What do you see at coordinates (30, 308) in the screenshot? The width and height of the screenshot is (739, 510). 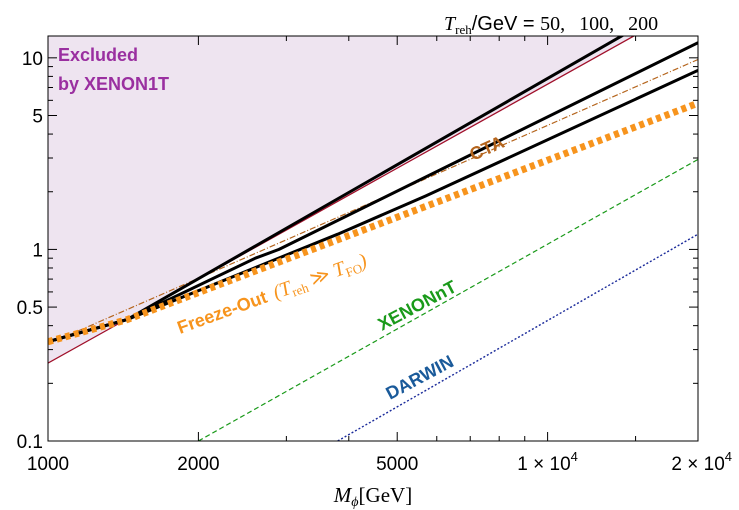 I see `y-tick-label: 0.5` at bounding box center [30, 308].